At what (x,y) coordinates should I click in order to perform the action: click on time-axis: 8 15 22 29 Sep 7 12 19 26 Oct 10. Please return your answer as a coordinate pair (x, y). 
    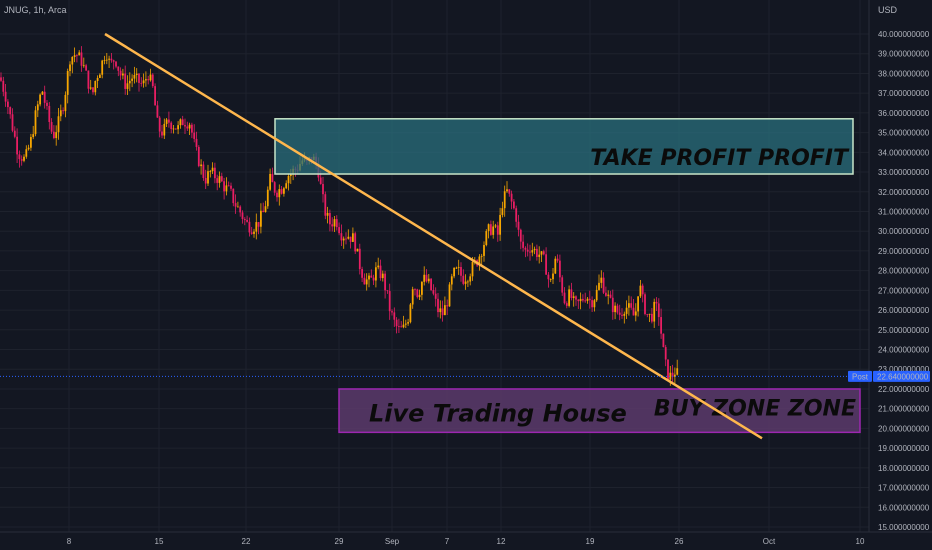
    Looking at the image, I should click on (466, 541).